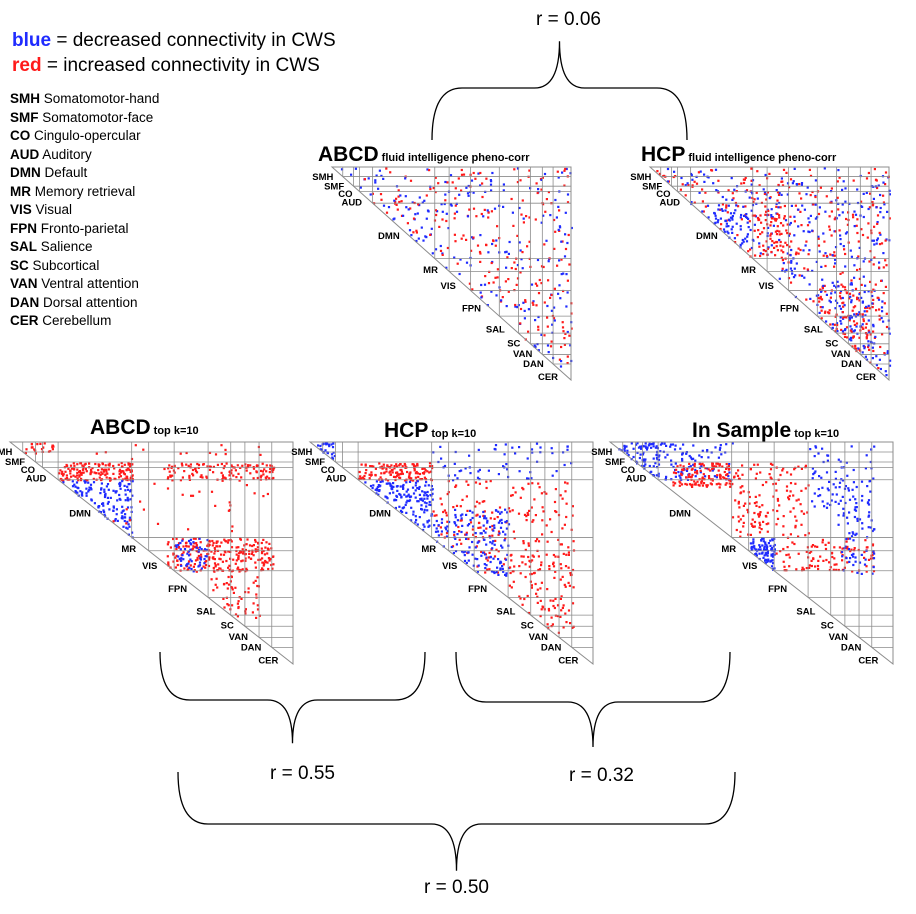 Image resolution: width=916 pixels, height=914 pixels. Describe the element at coordinates (24, 320) in the screenshot. I see `abbr-code: CER` at that location.